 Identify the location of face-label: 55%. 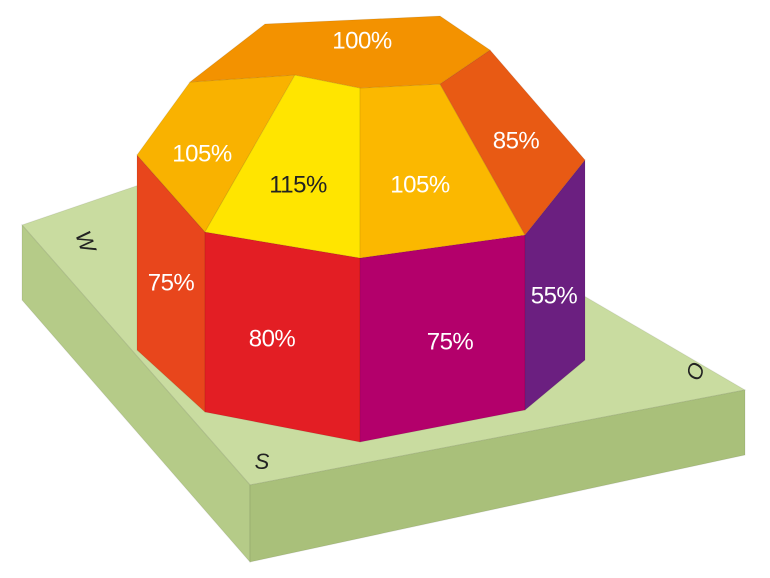
(554, 295).